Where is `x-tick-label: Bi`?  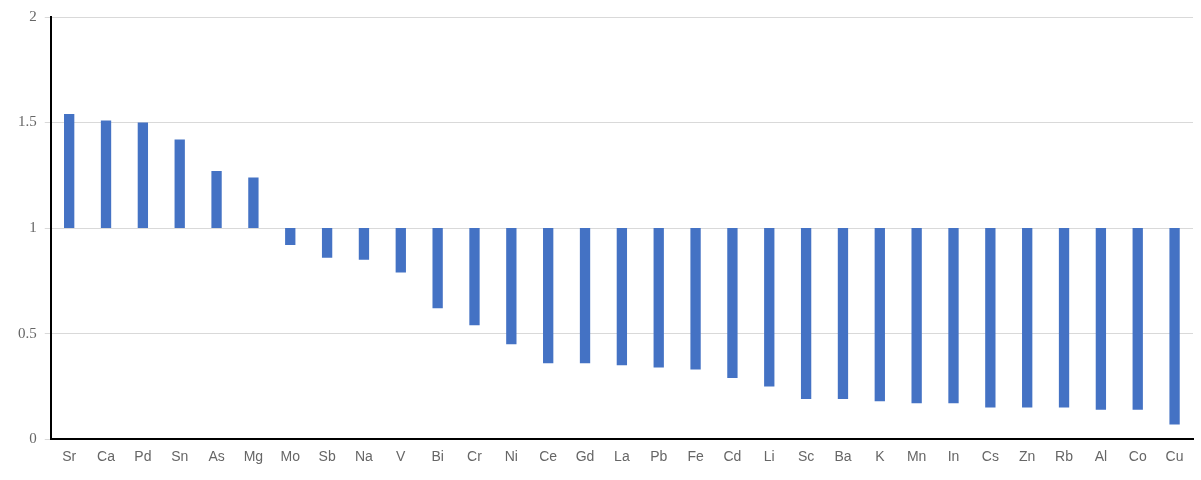 x-tick-label: Bi is located at coordinates (437, 456).